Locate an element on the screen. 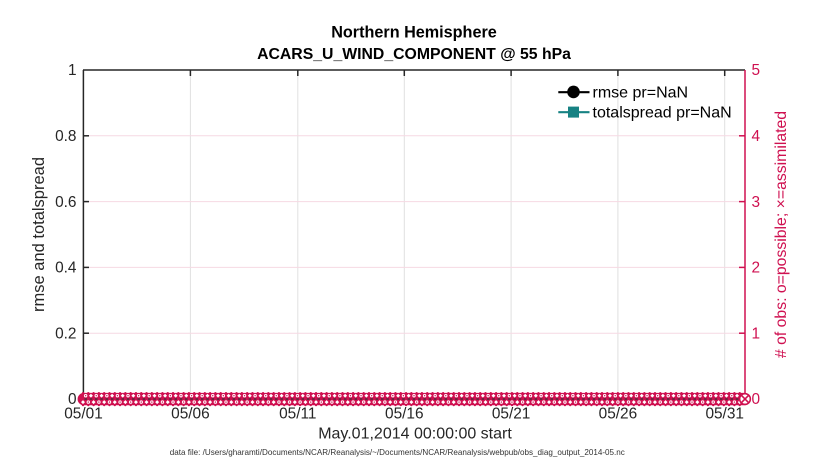 This screenshot has height=470, width=830. svg-text: 05/26 is located at coordinates (618, 414).